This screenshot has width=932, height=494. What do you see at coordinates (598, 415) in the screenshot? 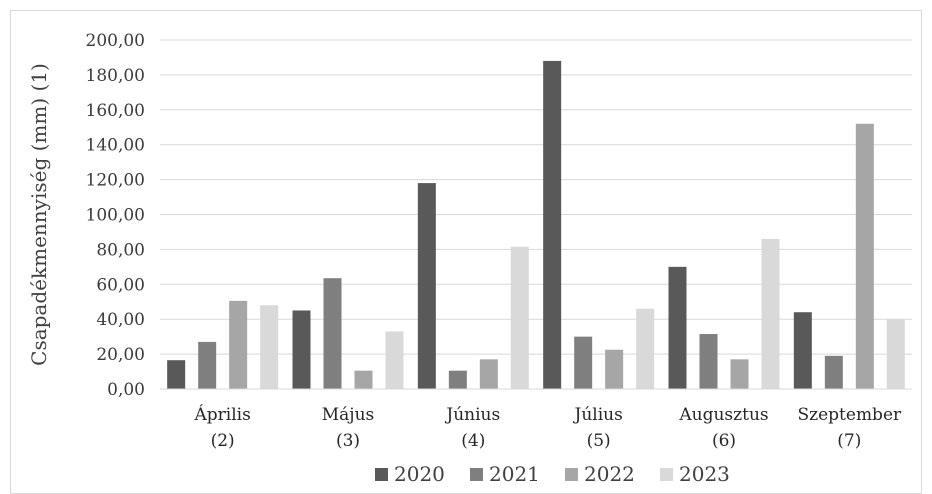
I see `x-category-label: Július` at bounding box center [598, 415].